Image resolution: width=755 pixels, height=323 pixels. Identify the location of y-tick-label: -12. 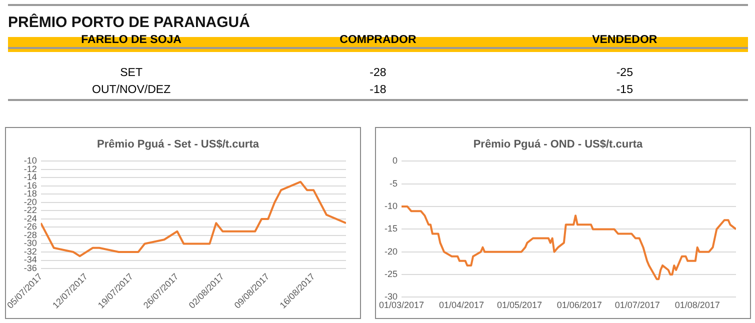
(30, 169).